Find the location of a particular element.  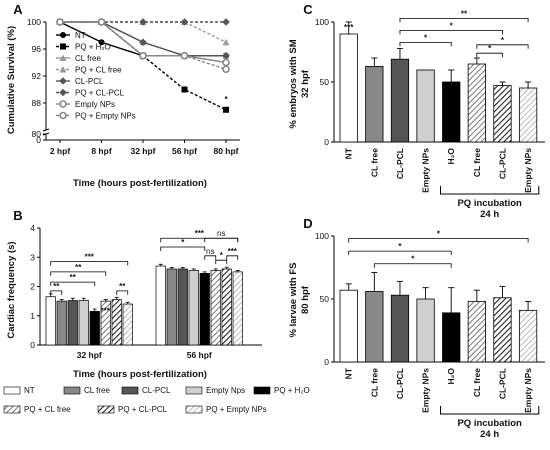

x-tick-label: CL-PCL is located at coordinates (400, 383).